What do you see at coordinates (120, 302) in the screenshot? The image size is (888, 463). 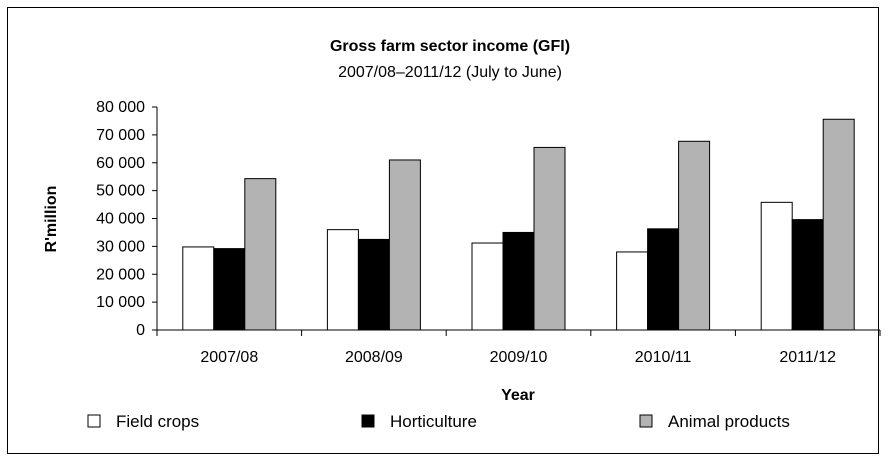 I see `y-tick-label: 10 000` at bounding box center [120, 302].